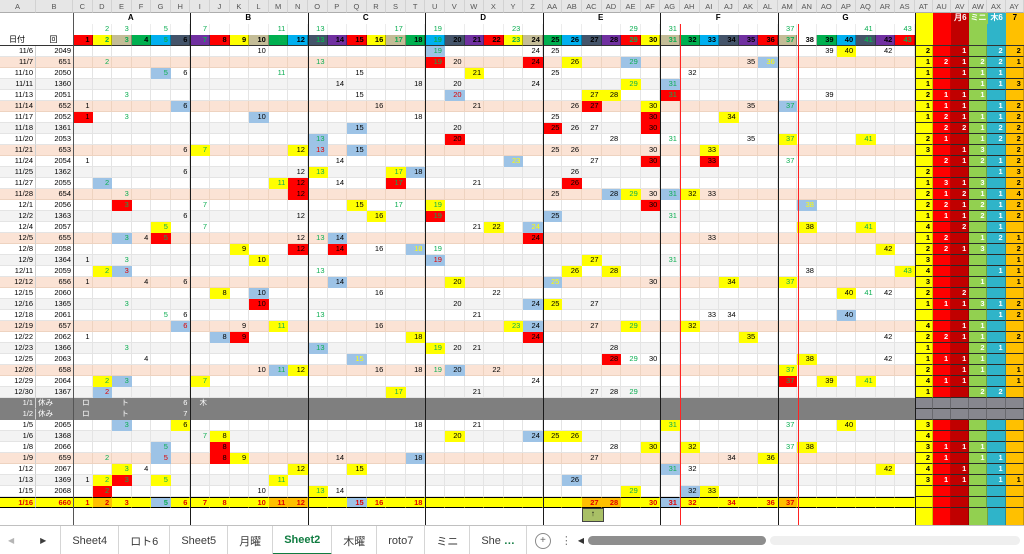  What do you see at coordinates (141, 359) in the screenshot?
I see `grid-cell: 4` at bounding box center [141, 359].